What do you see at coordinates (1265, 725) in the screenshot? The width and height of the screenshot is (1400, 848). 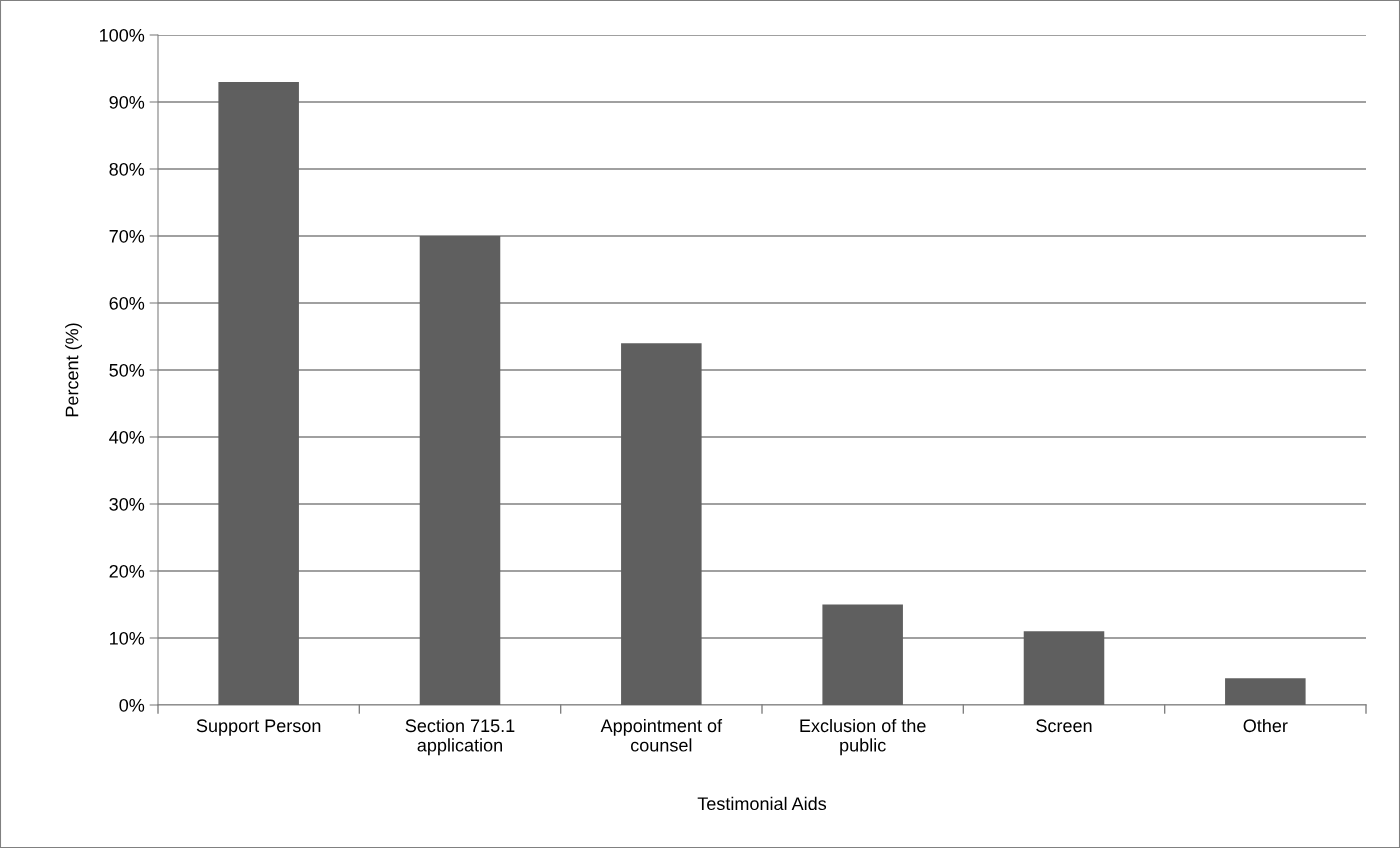 I see `x-tick-label: Other` at bounding box center [1265, 725].